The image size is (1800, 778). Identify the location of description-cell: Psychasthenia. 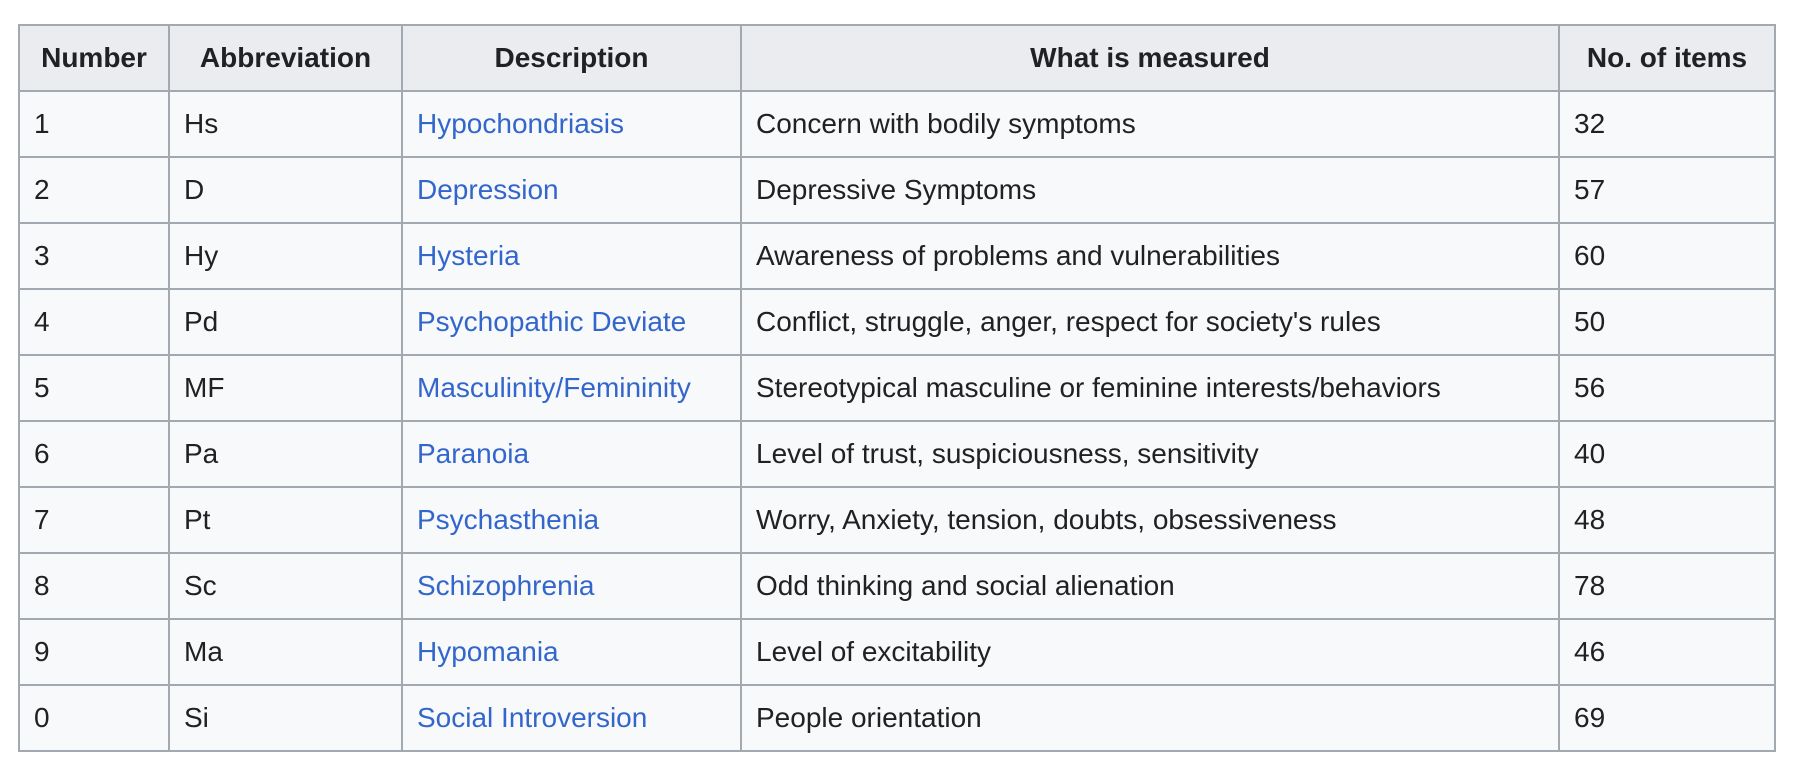
(571, 520).